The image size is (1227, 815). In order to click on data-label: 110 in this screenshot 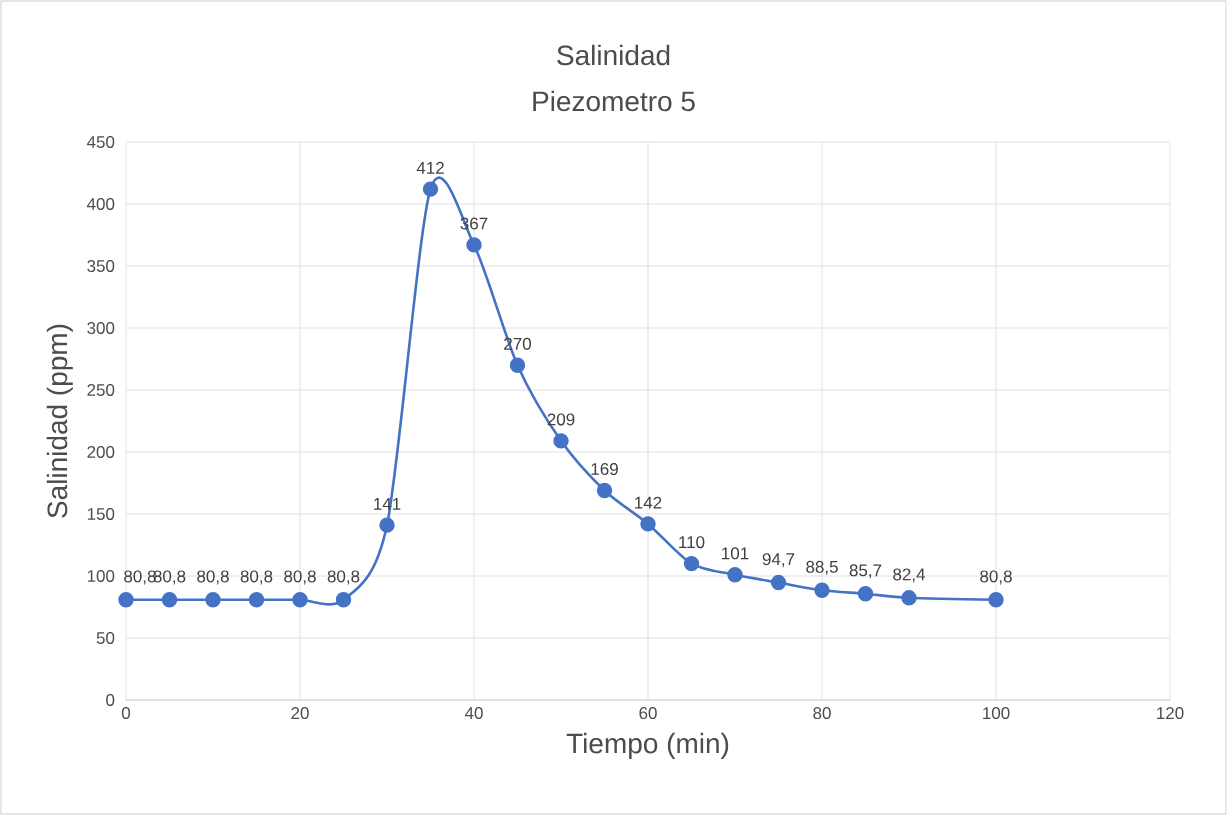, I will do `click(692, 542)`.